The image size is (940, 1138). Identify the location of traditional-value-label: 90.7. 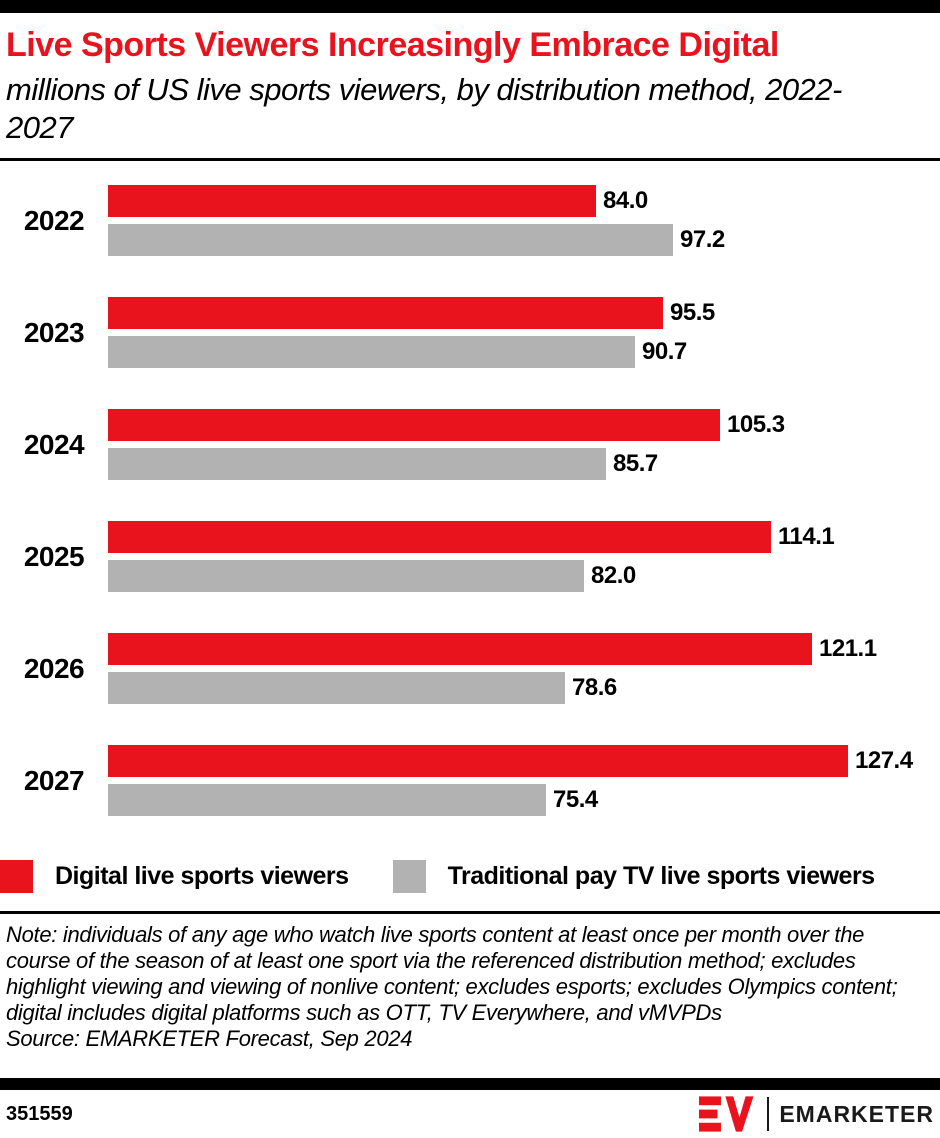
(664, 351).